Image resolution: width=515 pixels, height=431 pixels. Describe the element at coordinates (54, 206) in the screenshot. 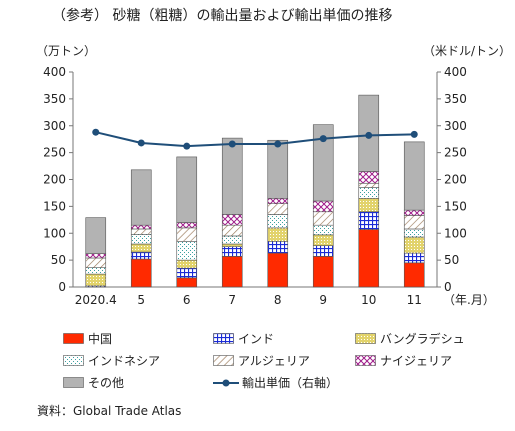

I see `left-tick-label: 150` at that location.